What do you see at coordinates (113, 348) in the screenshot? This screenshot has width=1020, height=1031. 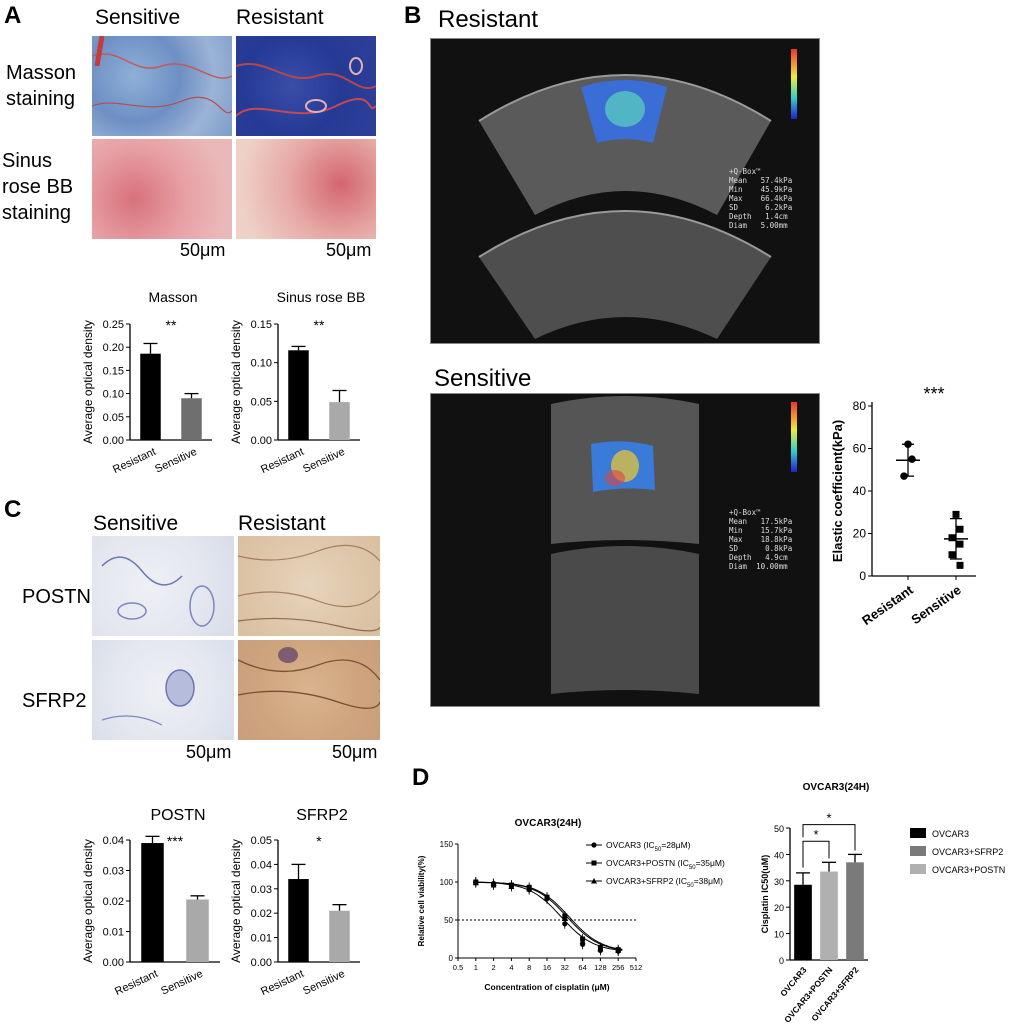 I see `y-tick-label: 0.20` at bounding box center [113, 348].